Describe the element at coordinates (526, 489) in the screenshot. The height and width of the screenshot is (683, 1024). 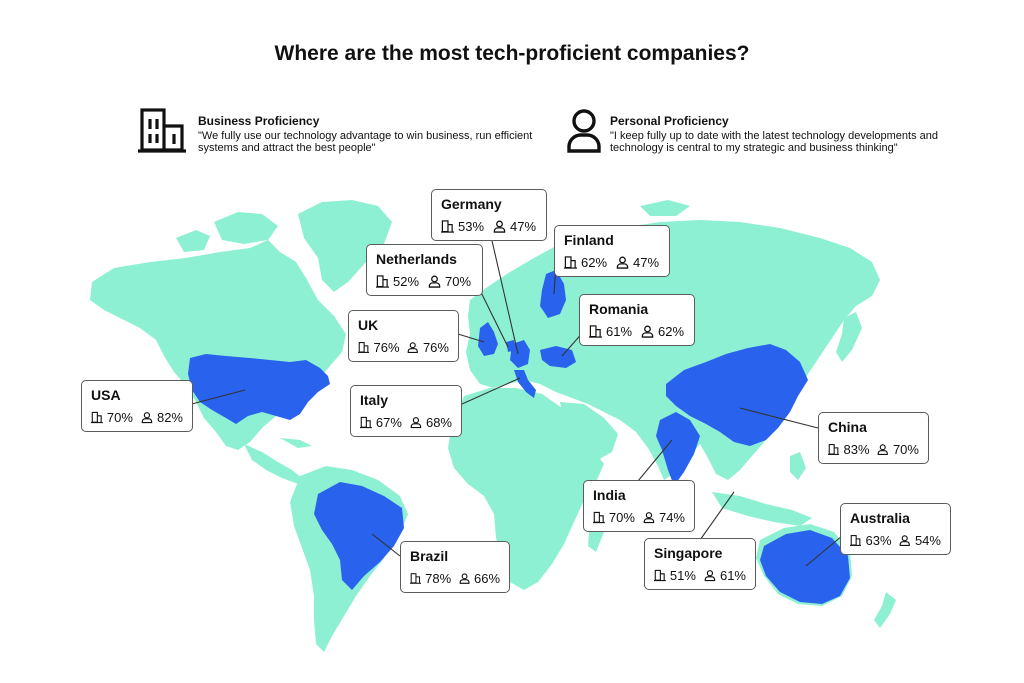
I see `landmass-africa` at that location.